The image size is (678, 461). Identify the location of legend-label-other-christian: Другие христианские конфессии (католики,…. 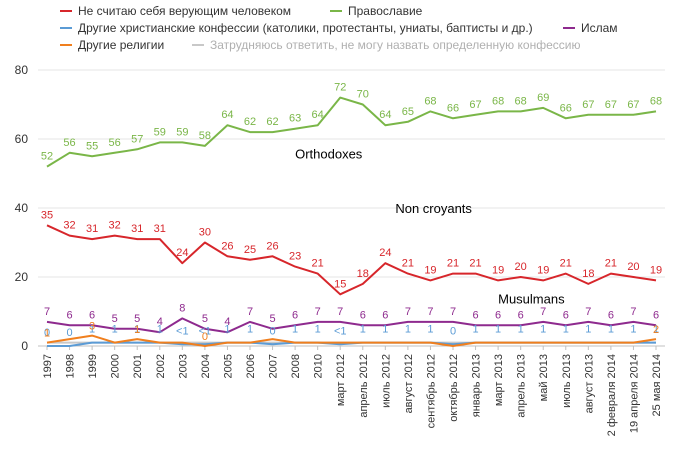
(305, 28).